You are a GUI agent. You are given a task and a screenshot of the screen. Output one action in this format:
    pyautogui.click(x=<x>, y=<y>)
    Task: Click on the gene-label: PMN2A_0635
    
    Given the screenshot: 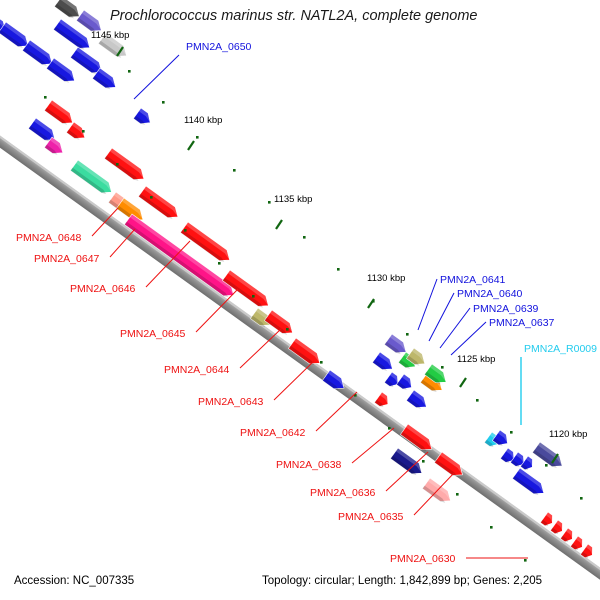 What is the action you would take?
    pyautogui.click(x=371, y=517)
    